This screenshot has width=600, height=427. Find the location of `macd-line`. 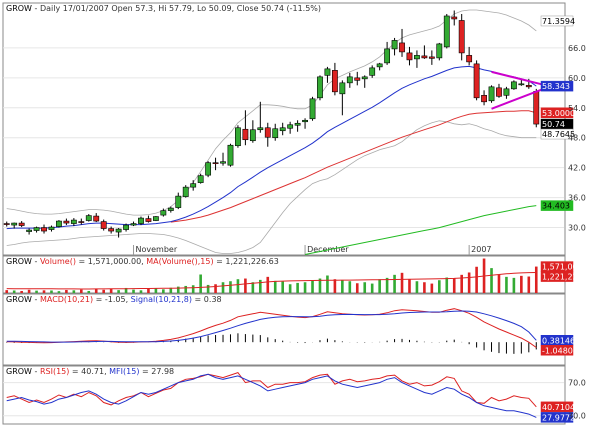

macd-line is located at coordinates (271, 328).